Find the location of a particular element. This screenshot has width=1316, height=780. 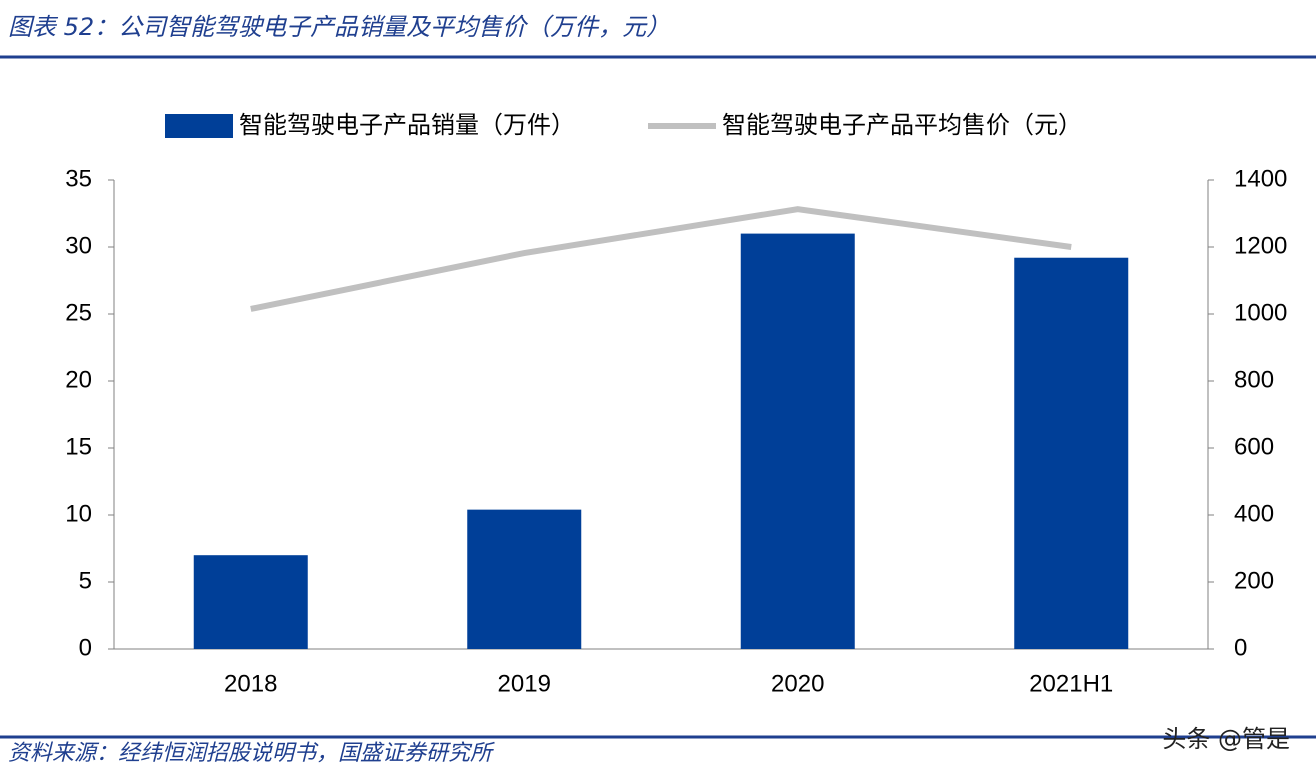

y2-tick-label: 200 is located at coordinates (1254, 580).